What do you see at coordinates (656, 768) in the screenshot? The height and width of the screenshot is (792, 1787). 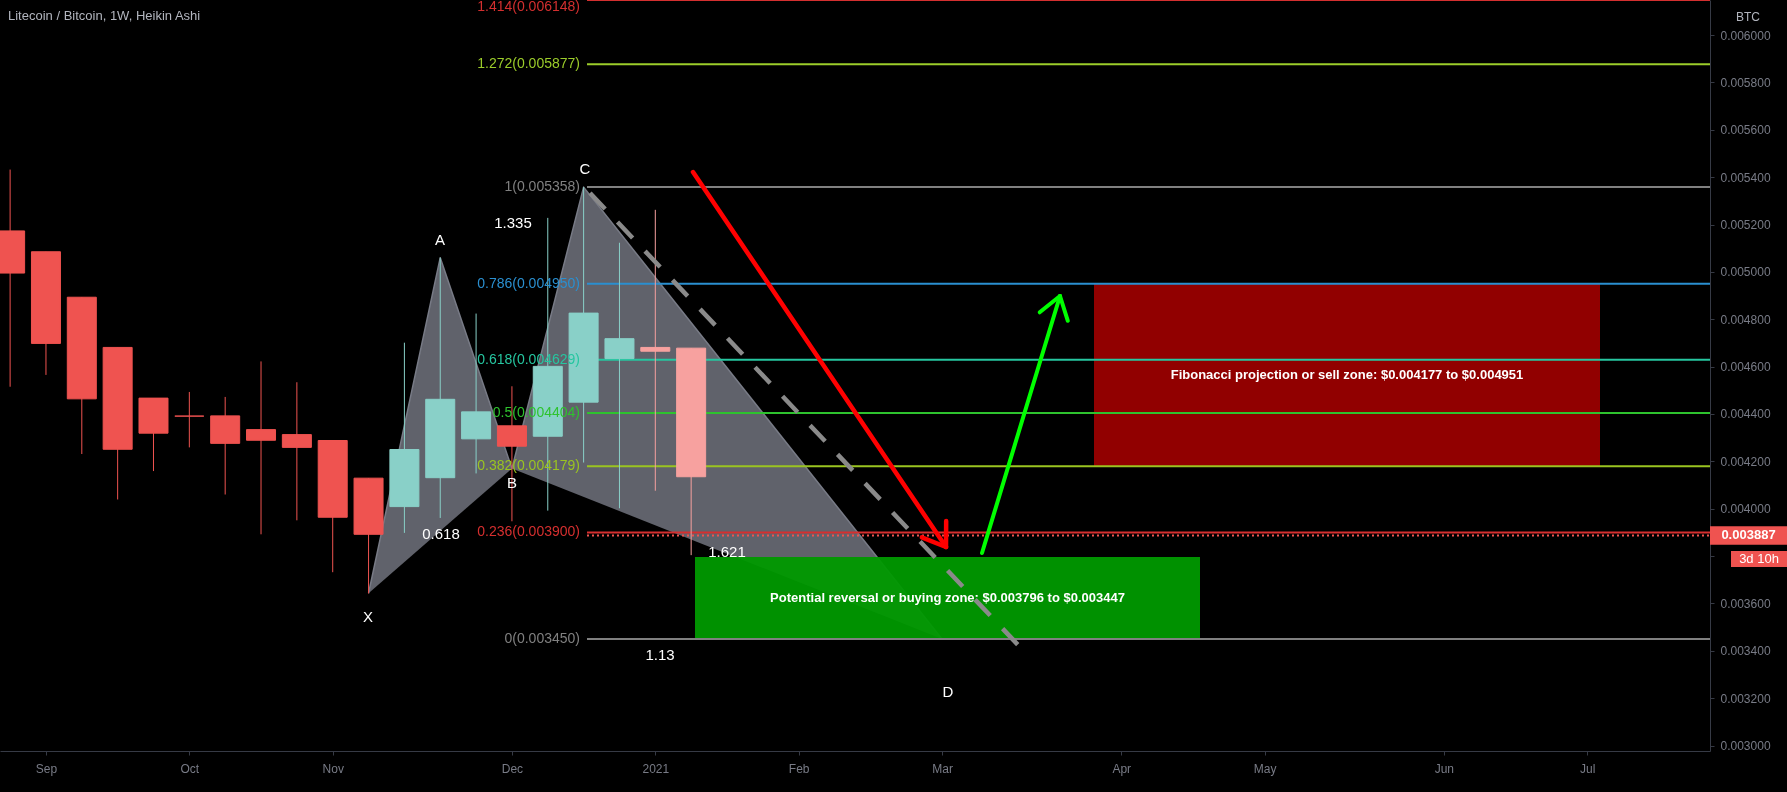 I see `x-tick-label: 2021` at bounding box center [656, 768].